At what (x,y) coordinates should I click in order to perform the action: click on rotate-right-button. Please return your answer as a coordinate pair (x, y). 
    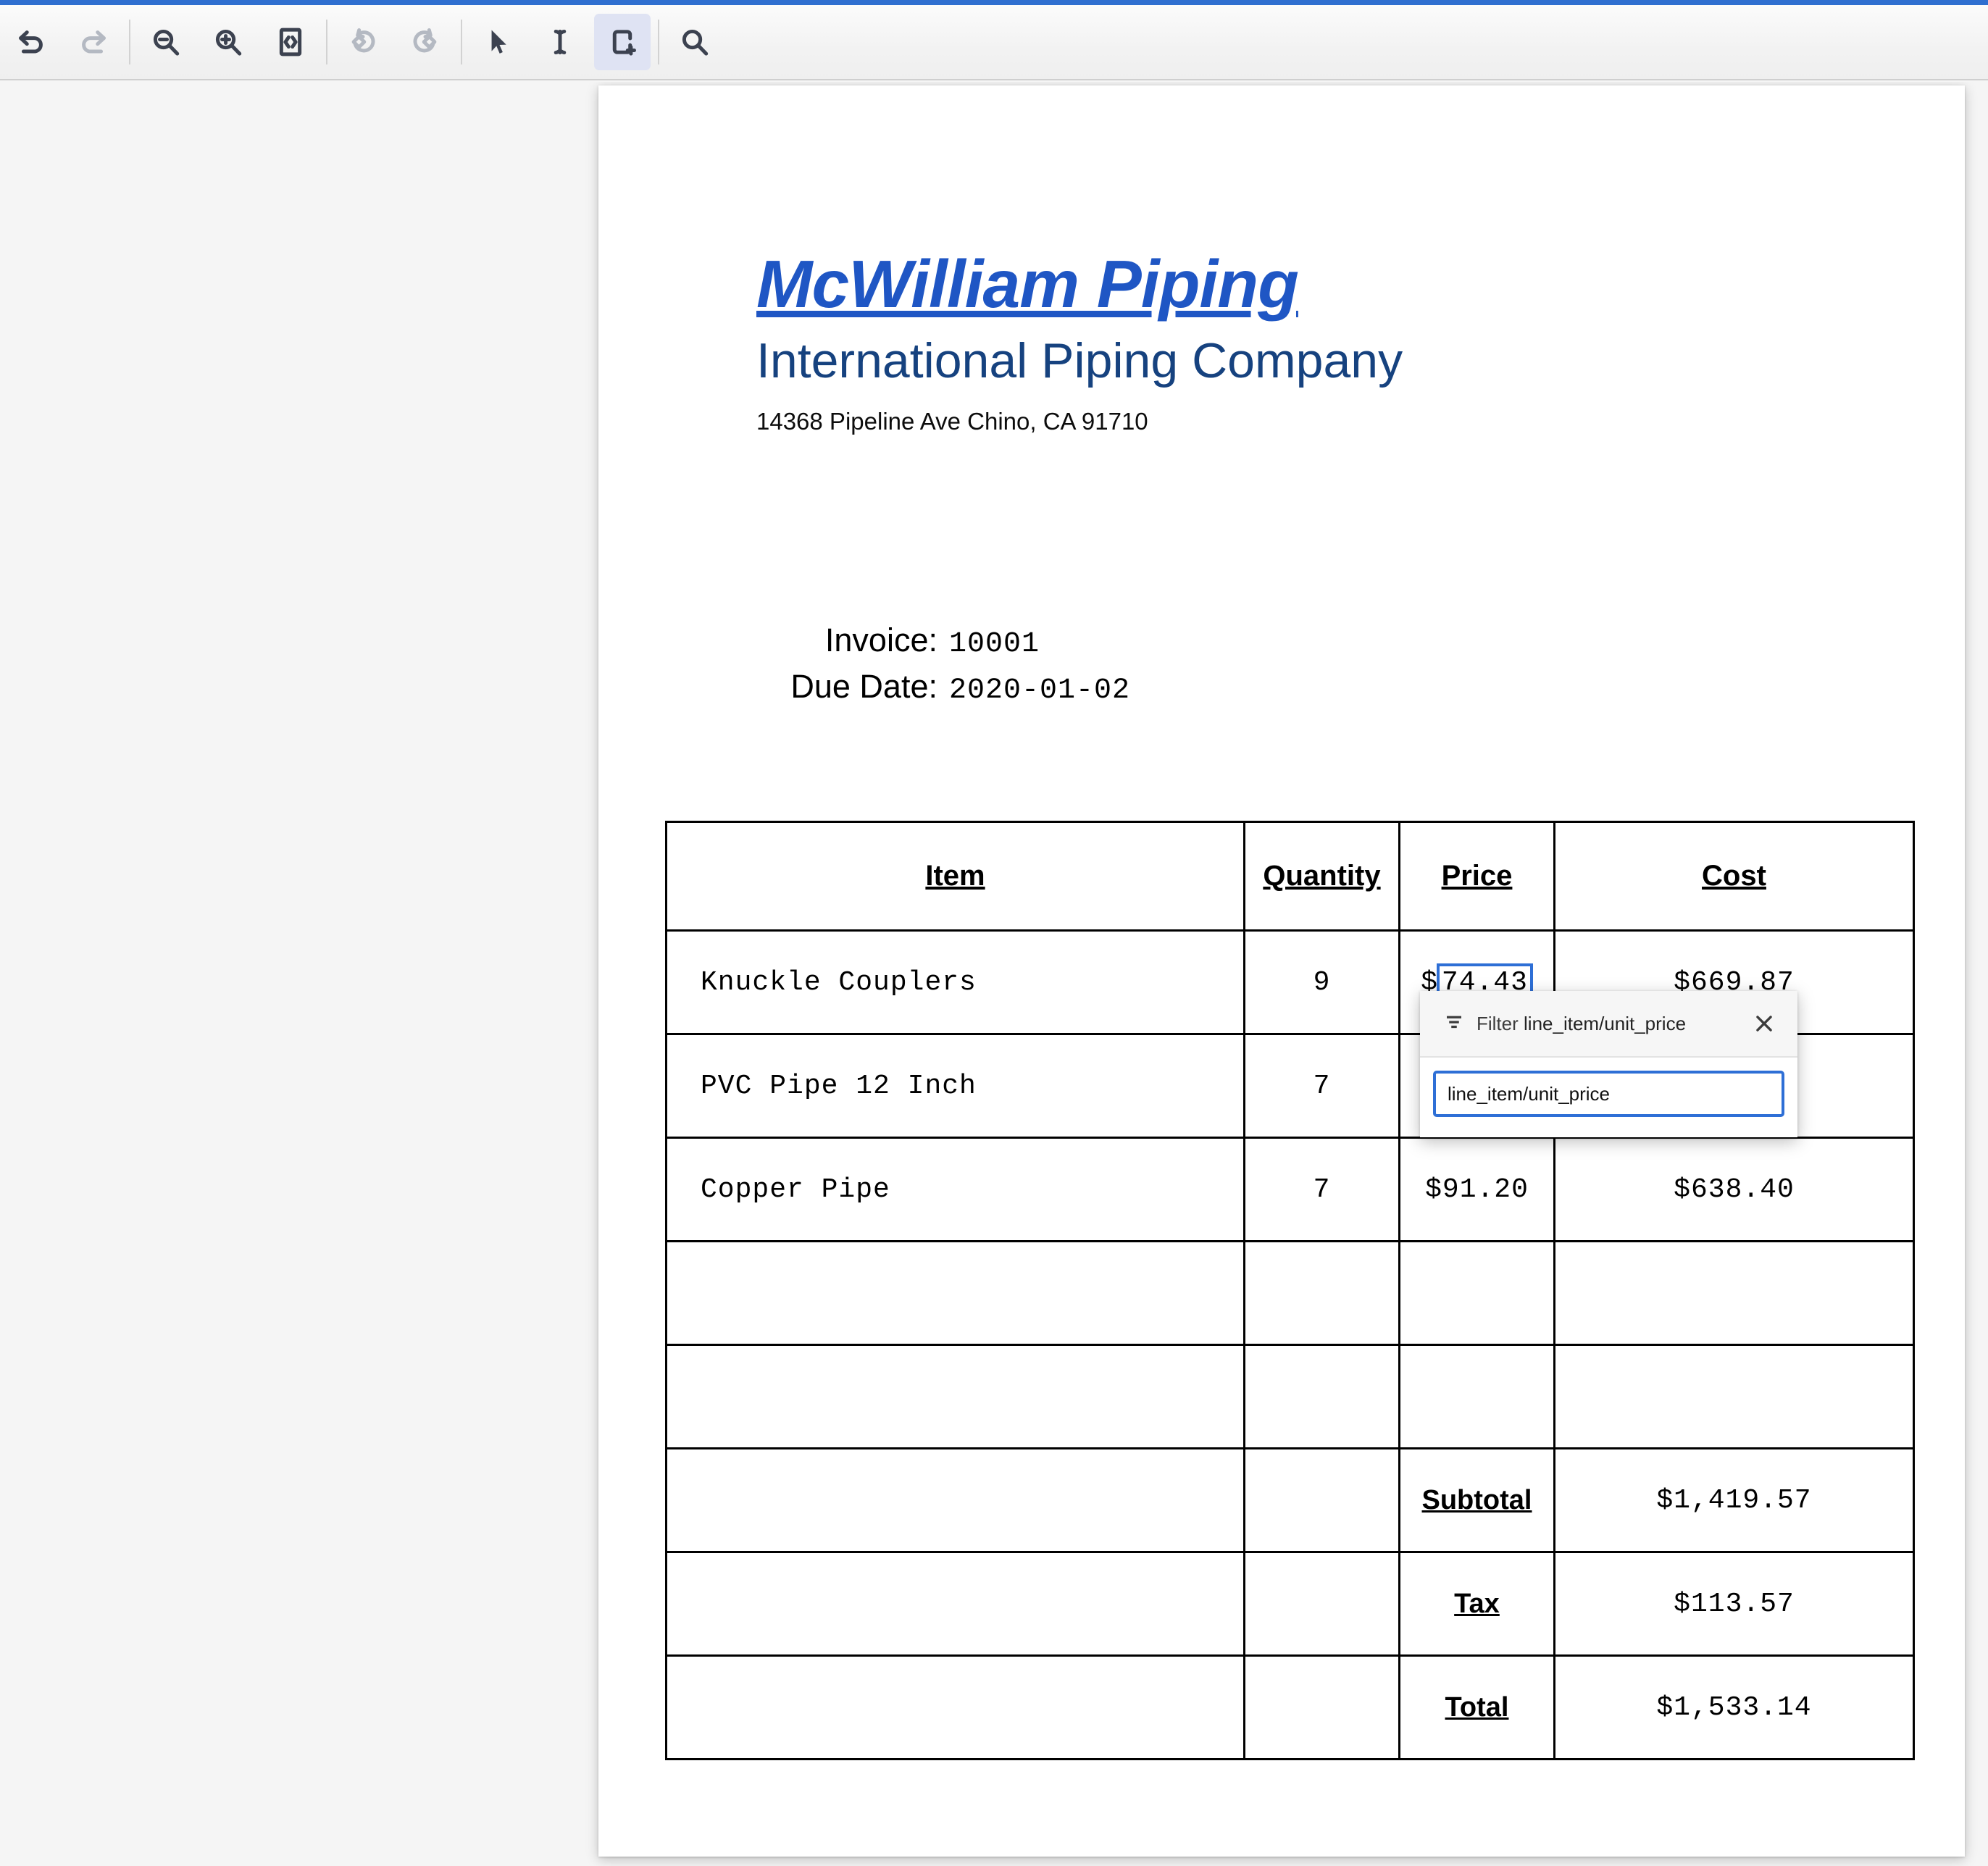
    Looking at the image, I should click on (425, 42).